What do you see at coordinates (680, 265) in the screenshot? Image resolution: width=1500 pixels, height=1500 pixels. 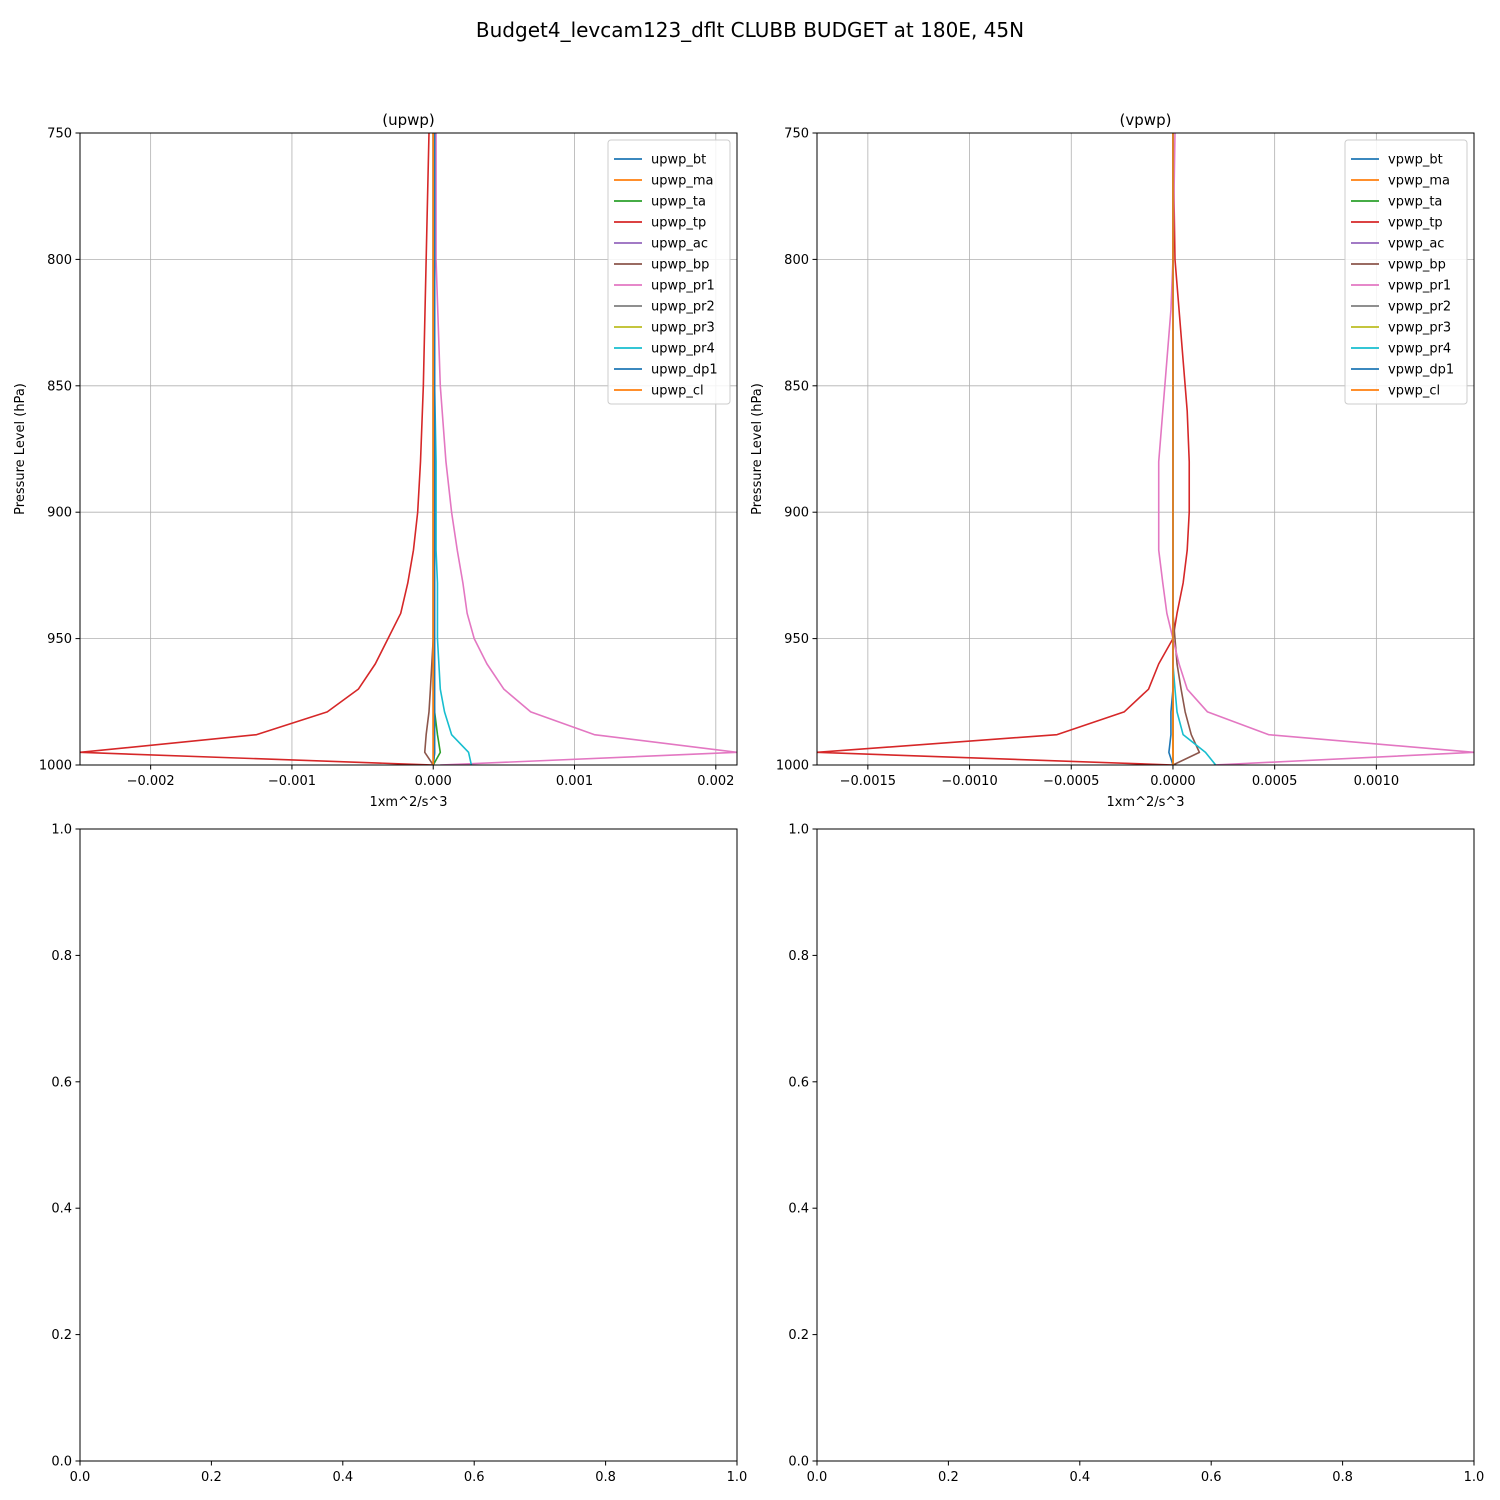 I see `legend-label: upwp_bp` at bounding box center [680, 265].